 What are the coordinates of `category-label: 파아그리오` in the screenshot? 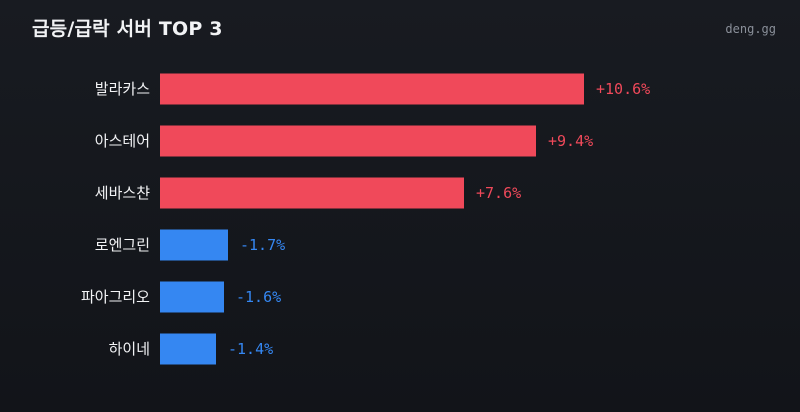 It's located at (115, 297).